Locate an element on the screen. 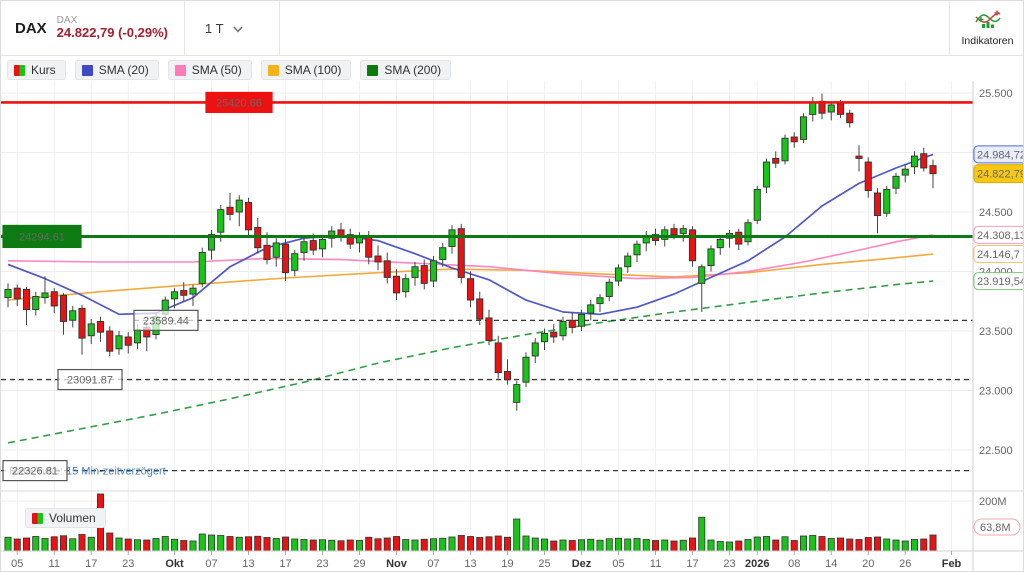 Image resolution: width=1024 pixels, height=572 pixels. volume-legend-label: Volumen is located at coordinates (72, 518).